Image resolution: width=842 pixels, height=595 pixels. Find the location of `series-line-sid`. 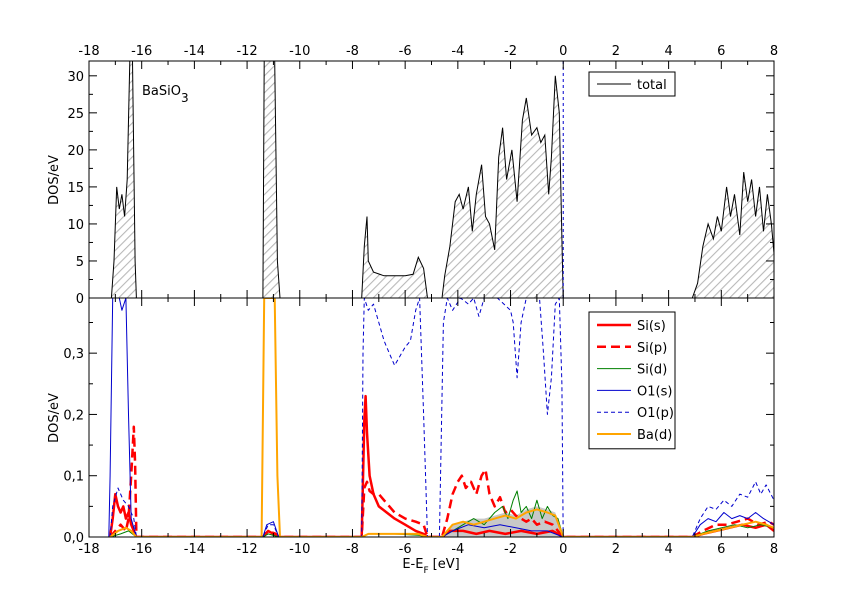

series-line-sid is located at coordinates (441, 513).